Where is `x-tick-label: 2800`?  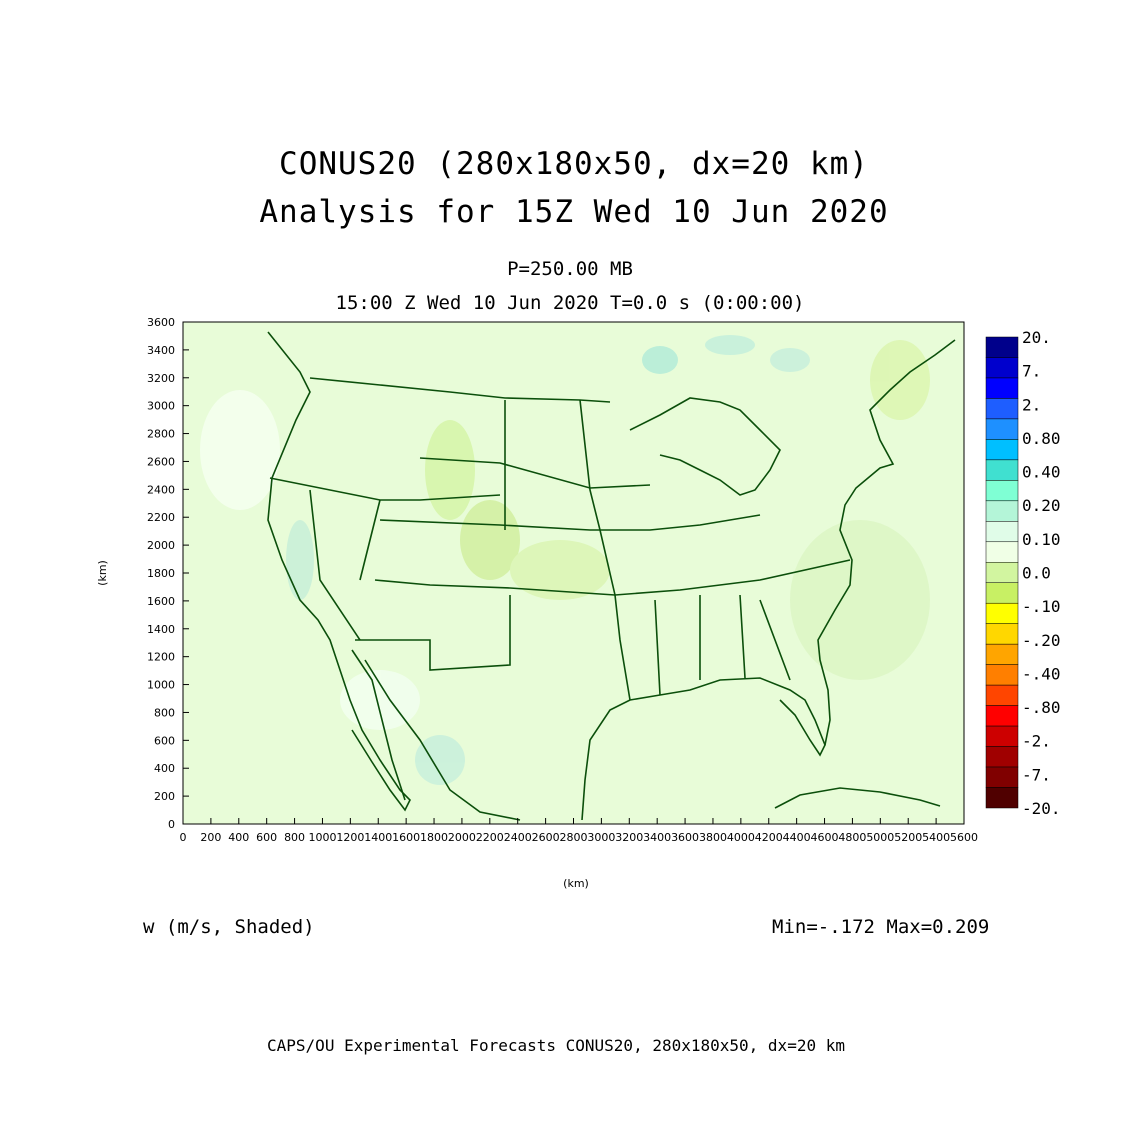 x-tick-label: 2800 is located at coordinates (574, 837).